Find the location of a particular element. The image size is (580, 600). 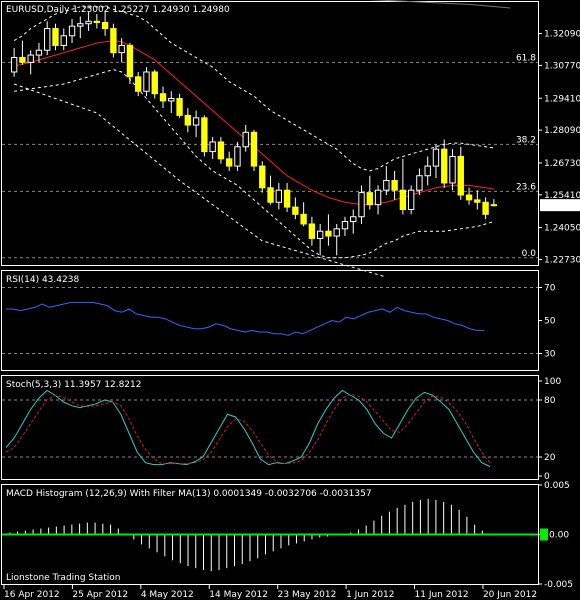

macd-zero-marker is located at coordinates (544, 534).